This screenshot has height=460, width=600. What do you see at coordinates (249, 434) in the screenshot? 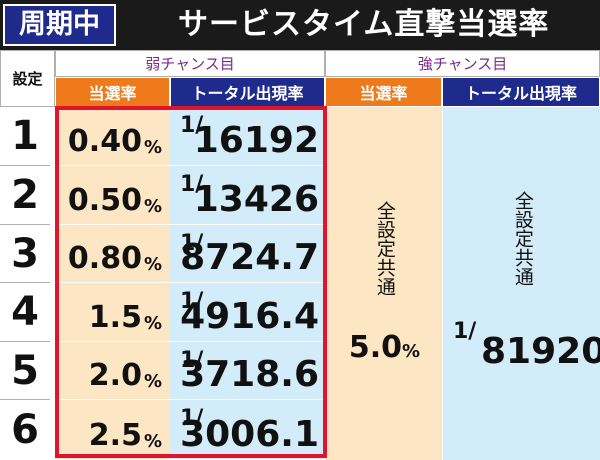
I see `prob-value: 3006.1` at bounding box center [249, 434].